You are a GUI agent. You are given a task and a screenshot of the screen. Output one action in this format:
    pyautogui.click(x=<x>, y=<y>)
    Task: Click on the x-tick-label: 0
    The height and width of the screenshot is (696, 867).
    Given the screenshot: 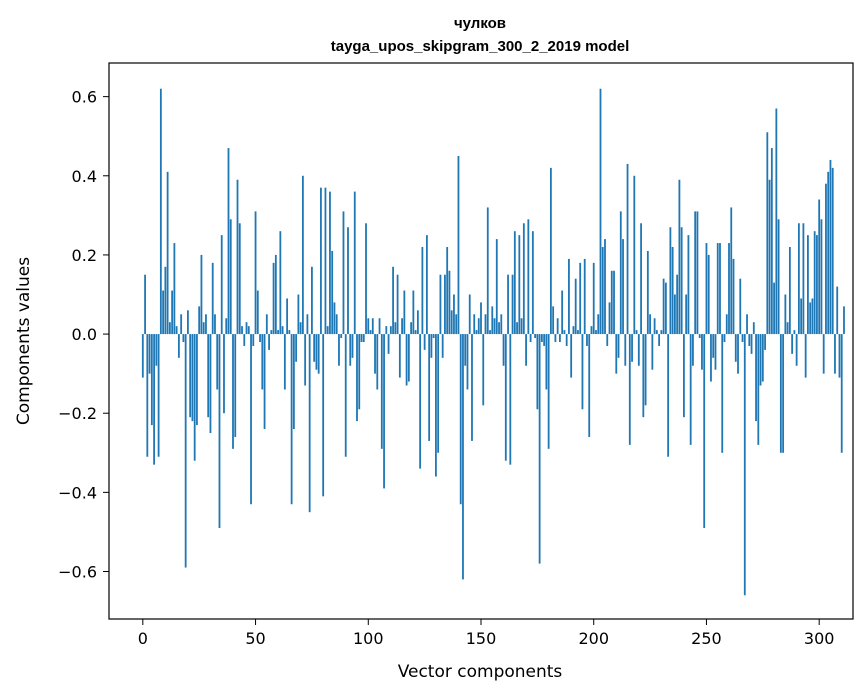 What is the action you would take?
    pyautogui.click(x=143, y=638)
    